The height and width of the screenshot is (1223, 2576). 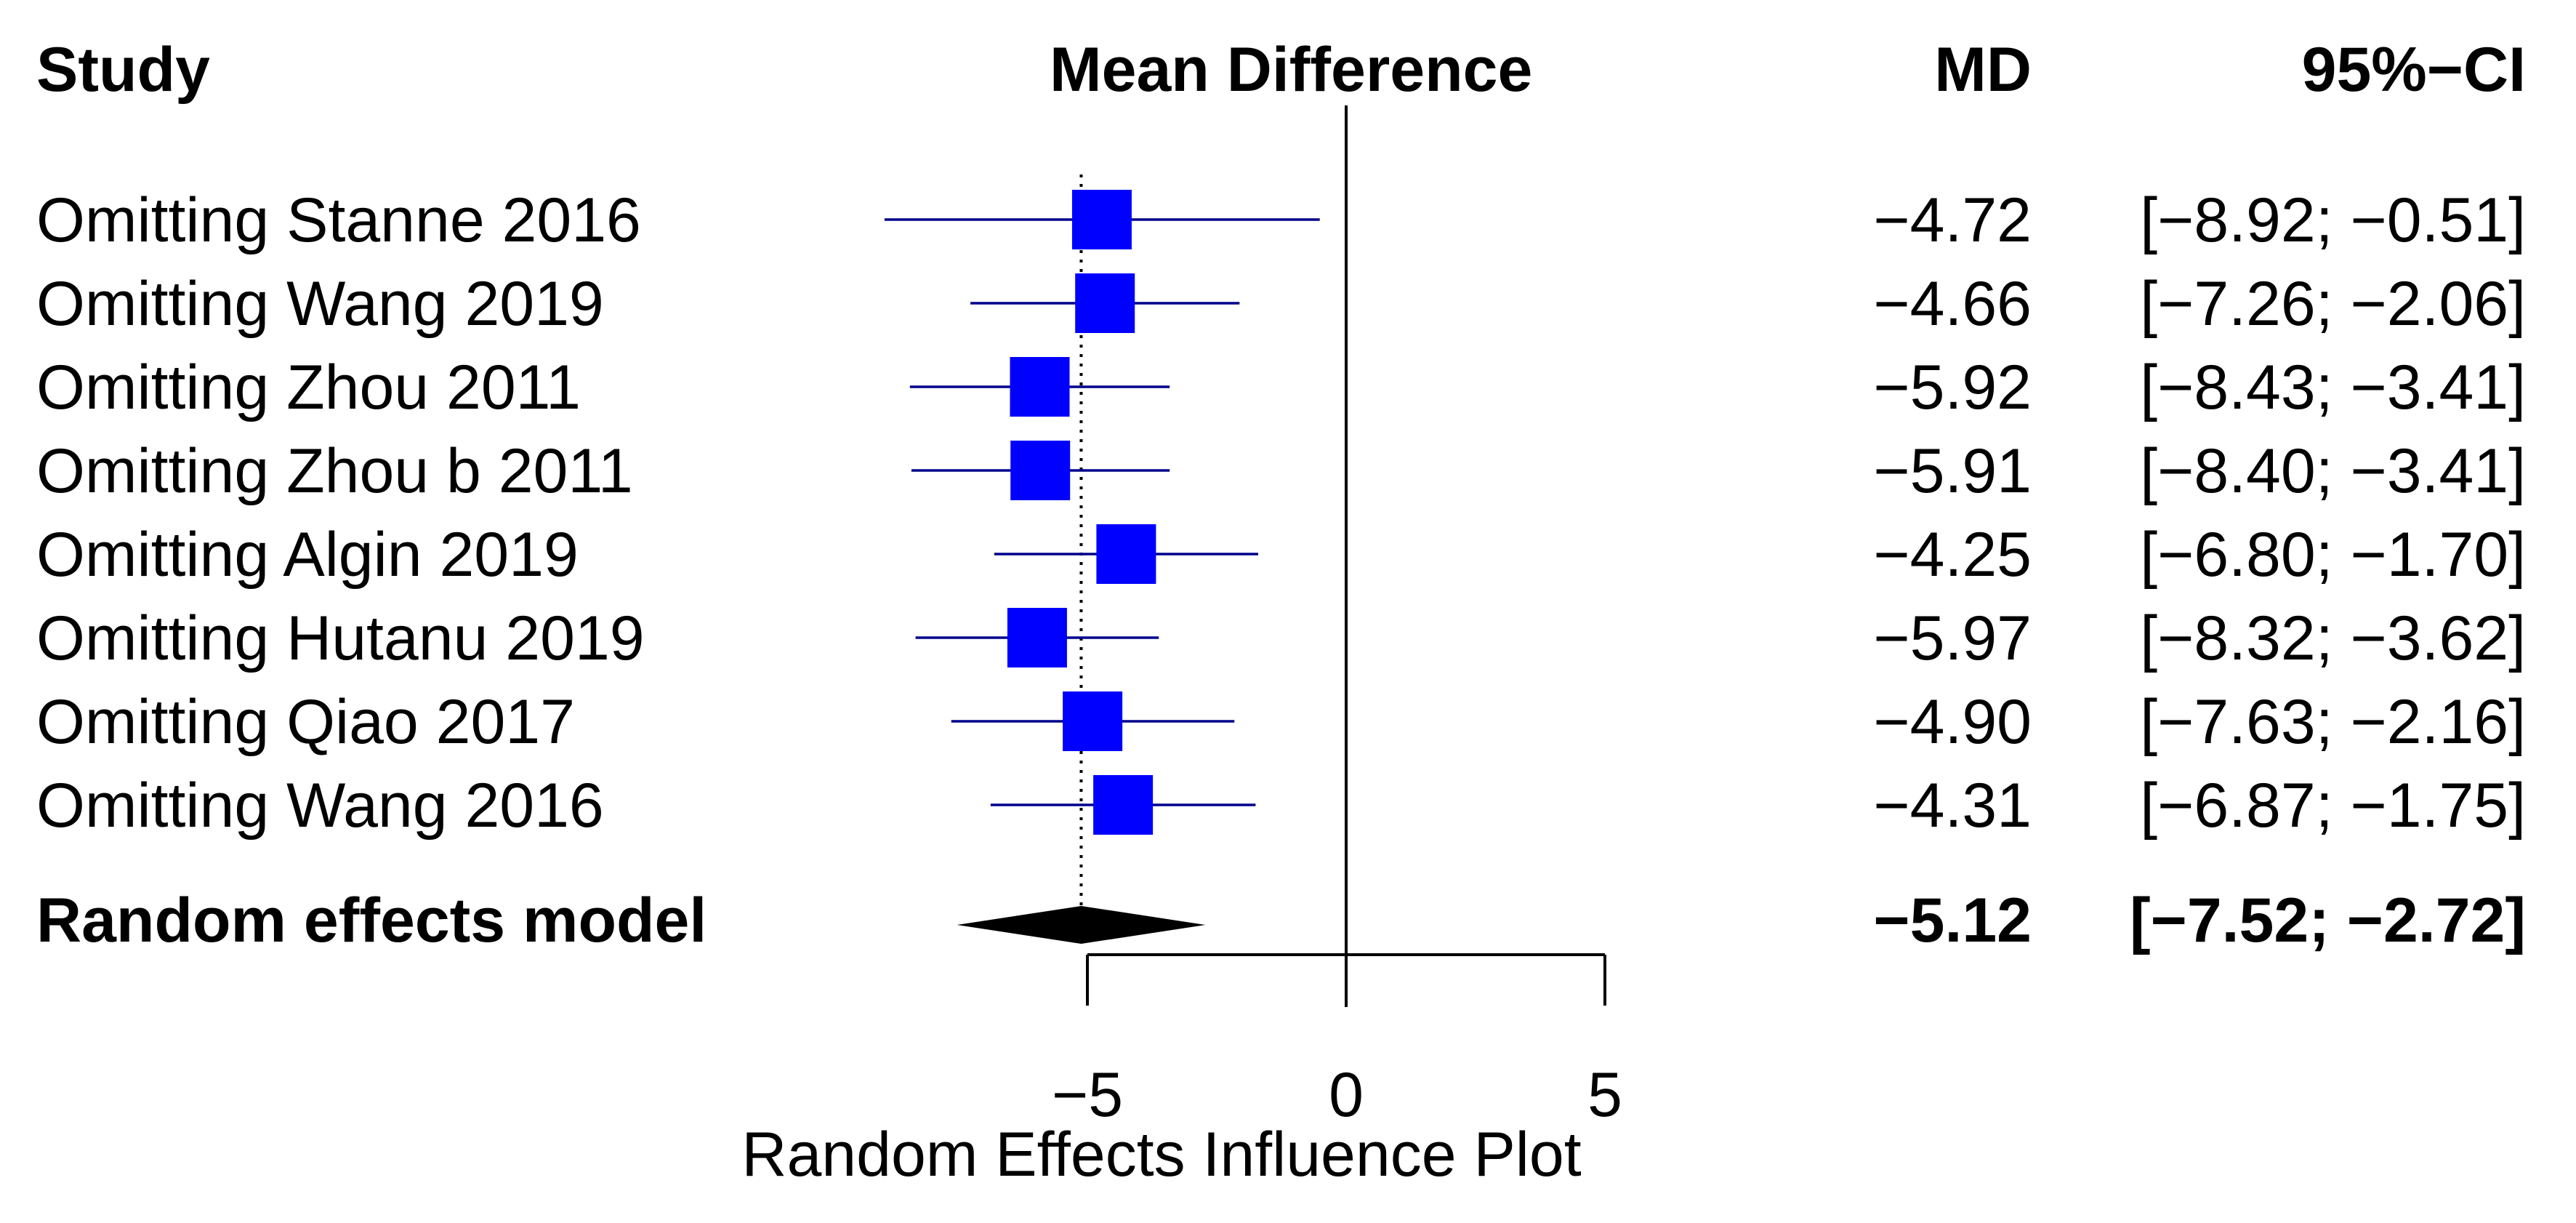 What do you see at coordinates (1952, 722) in the screenshot?
I see `study-md-value: −4.90` at bounding box center [1952, 722].